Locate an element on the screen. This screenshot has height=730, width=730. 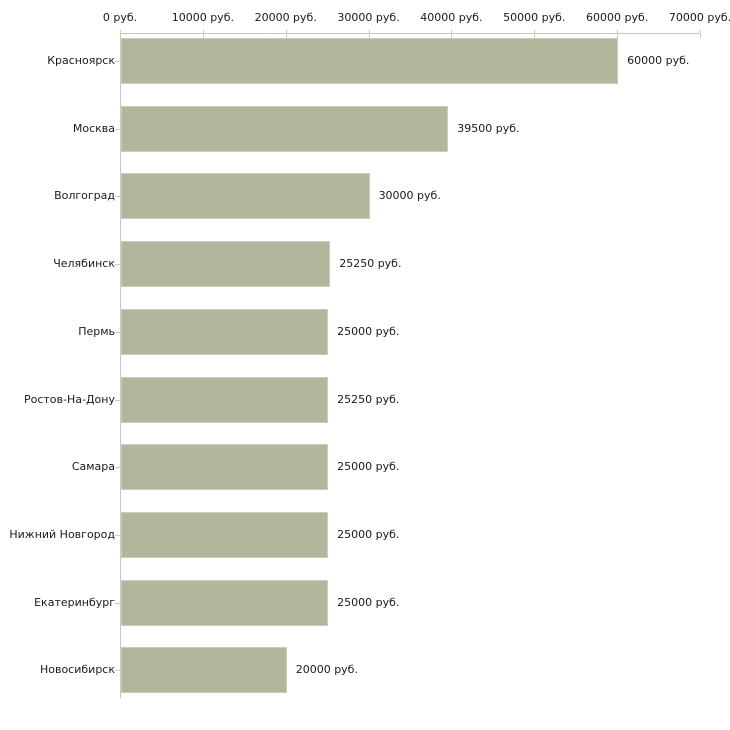
x-tick-label: 50000 руб. is located at coordinates (534, 17).